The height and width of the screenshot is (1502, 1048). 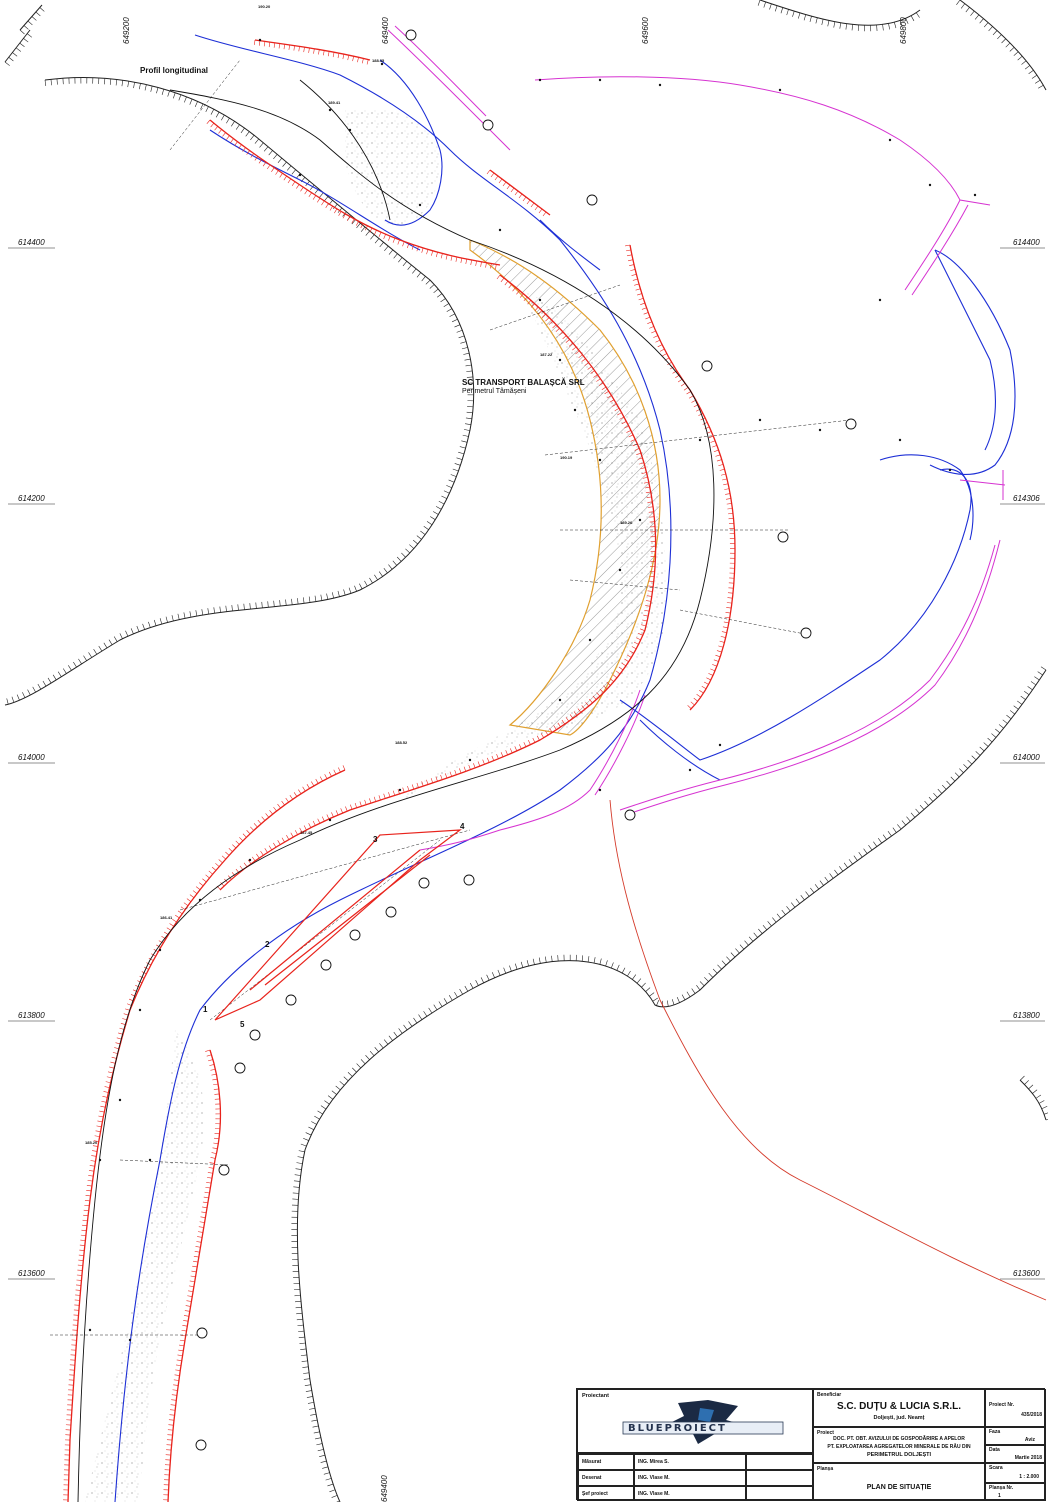 I want to click on profile-label: Profil longitudinal, so click(x=174, y=70).